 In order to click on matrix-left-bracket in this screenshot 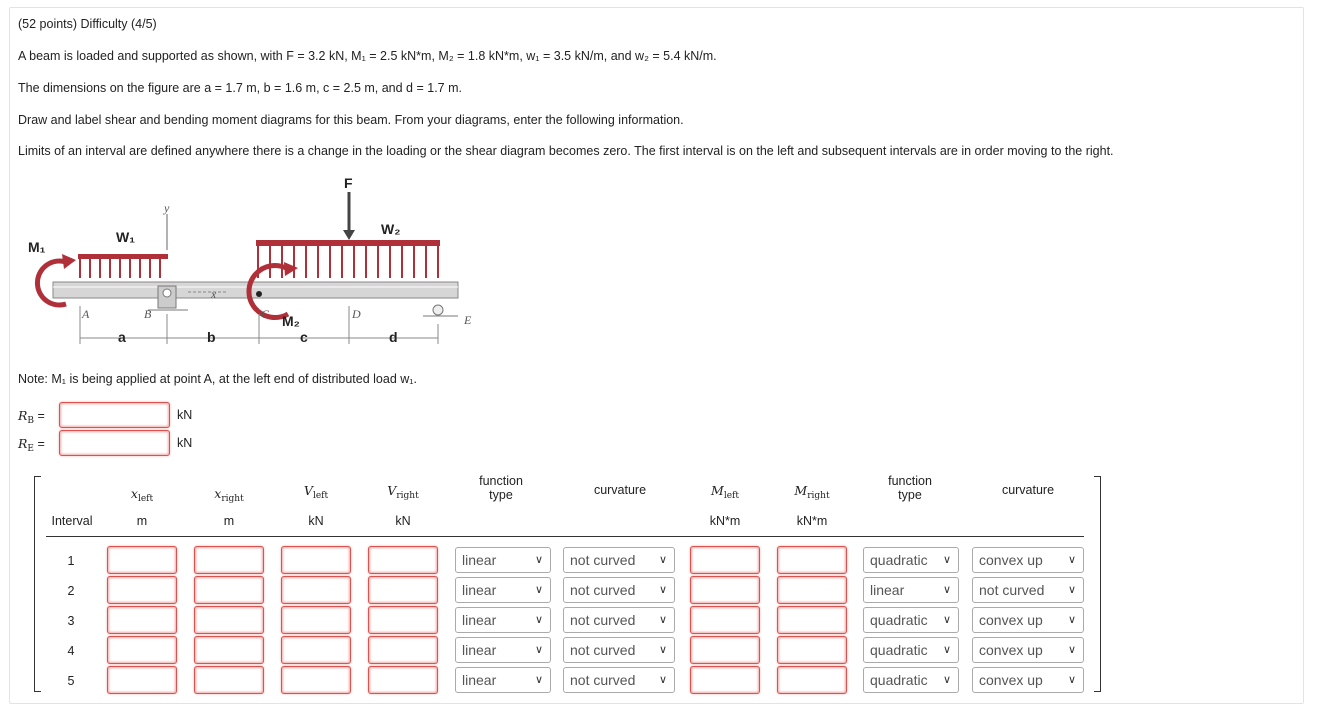, I will do `click(37, 584)`.